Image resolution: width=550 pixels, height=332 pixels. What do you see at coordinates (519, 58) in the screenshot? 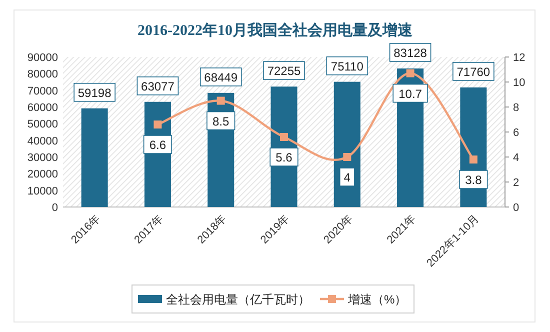
I see `y2-tick-label: 12` at bounding box center [519, 58].